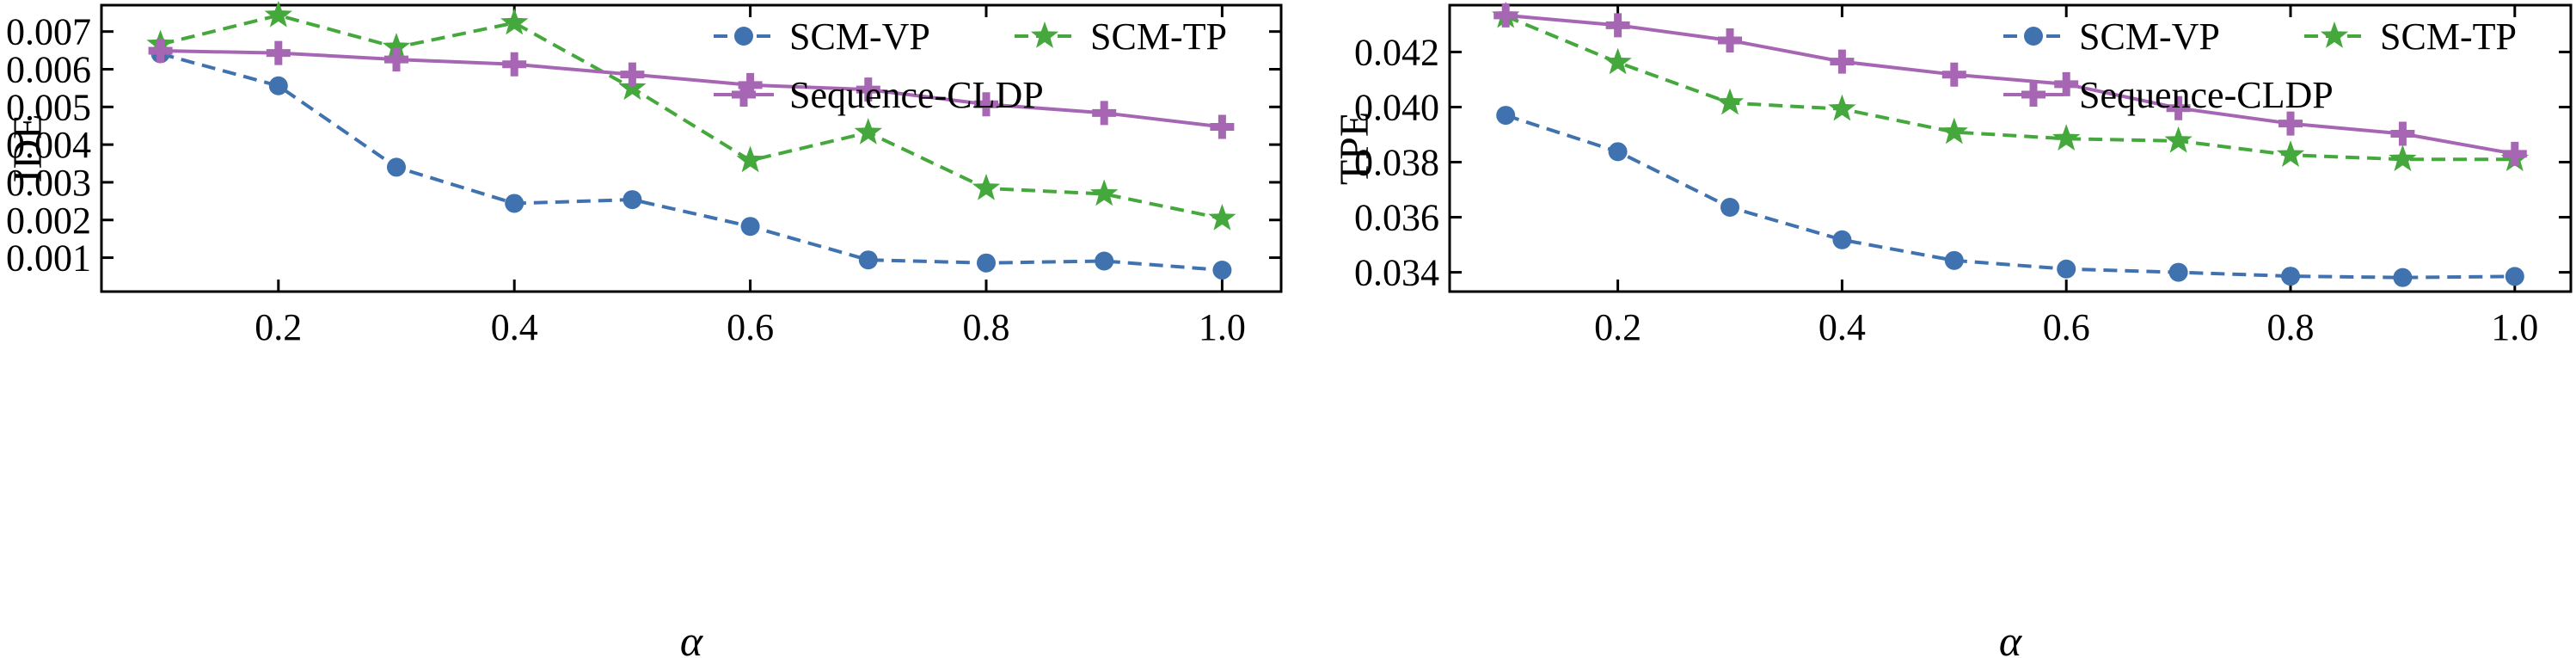 This screenshot has width=2576, height=658. I want to click on series-scm-vp, so click(2010, 197).